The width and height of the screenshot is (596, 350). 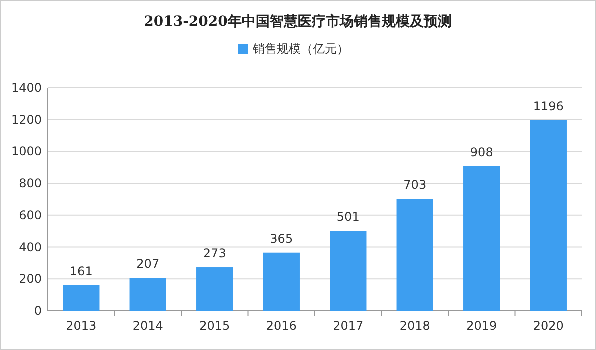 What do you see at coordinates (26, 119) in the screenshot?
I see `y-tick-label: 1200` at bounding box center [26, 119].